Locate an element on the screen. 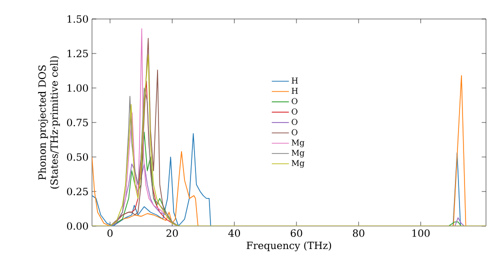  x-tick-label: 20 is located at coordinates (172, 233).